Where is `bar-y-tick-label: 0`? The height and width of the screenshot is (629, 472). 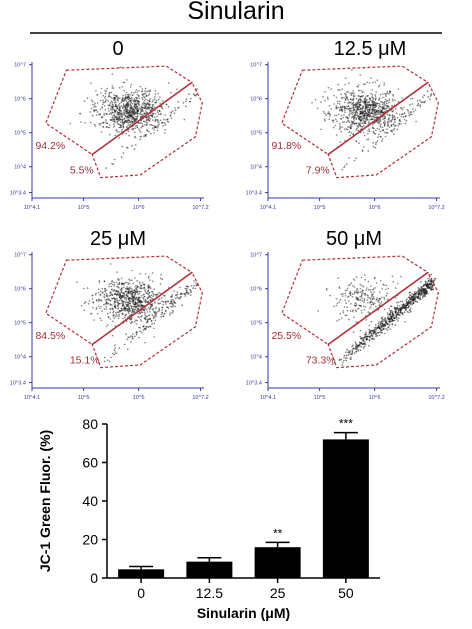
bar-y-tick-label: 0 is located at coordinates (94, 578).